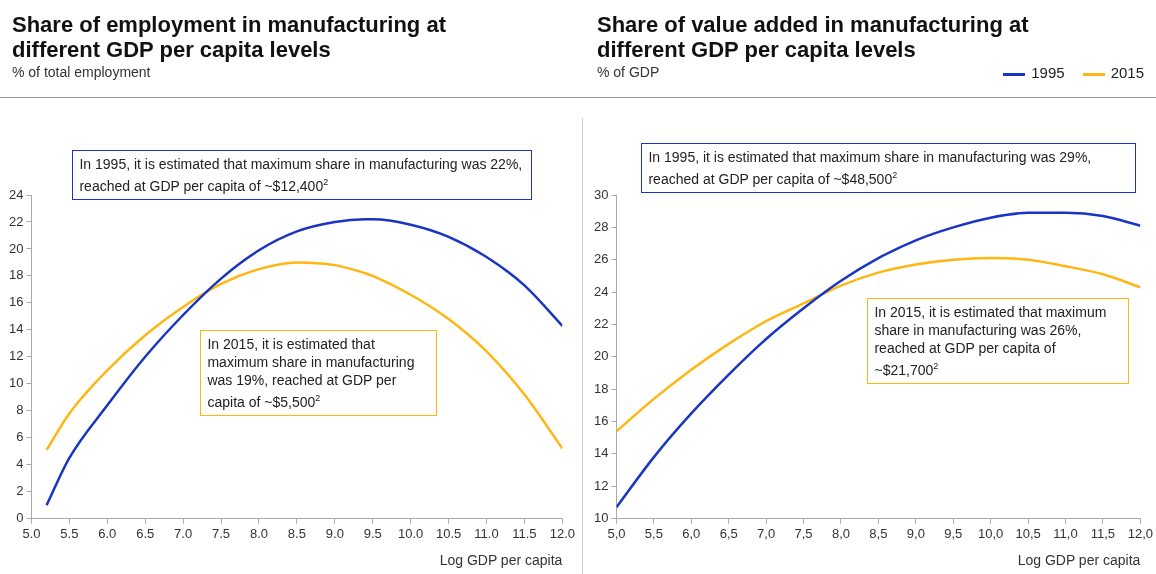 Image resolution: width=1156 pixels, height=574 pixels. Describe the element at coordinates (991, 533) in the screenshot. I see `x-tick-label: 10,0` at that location.